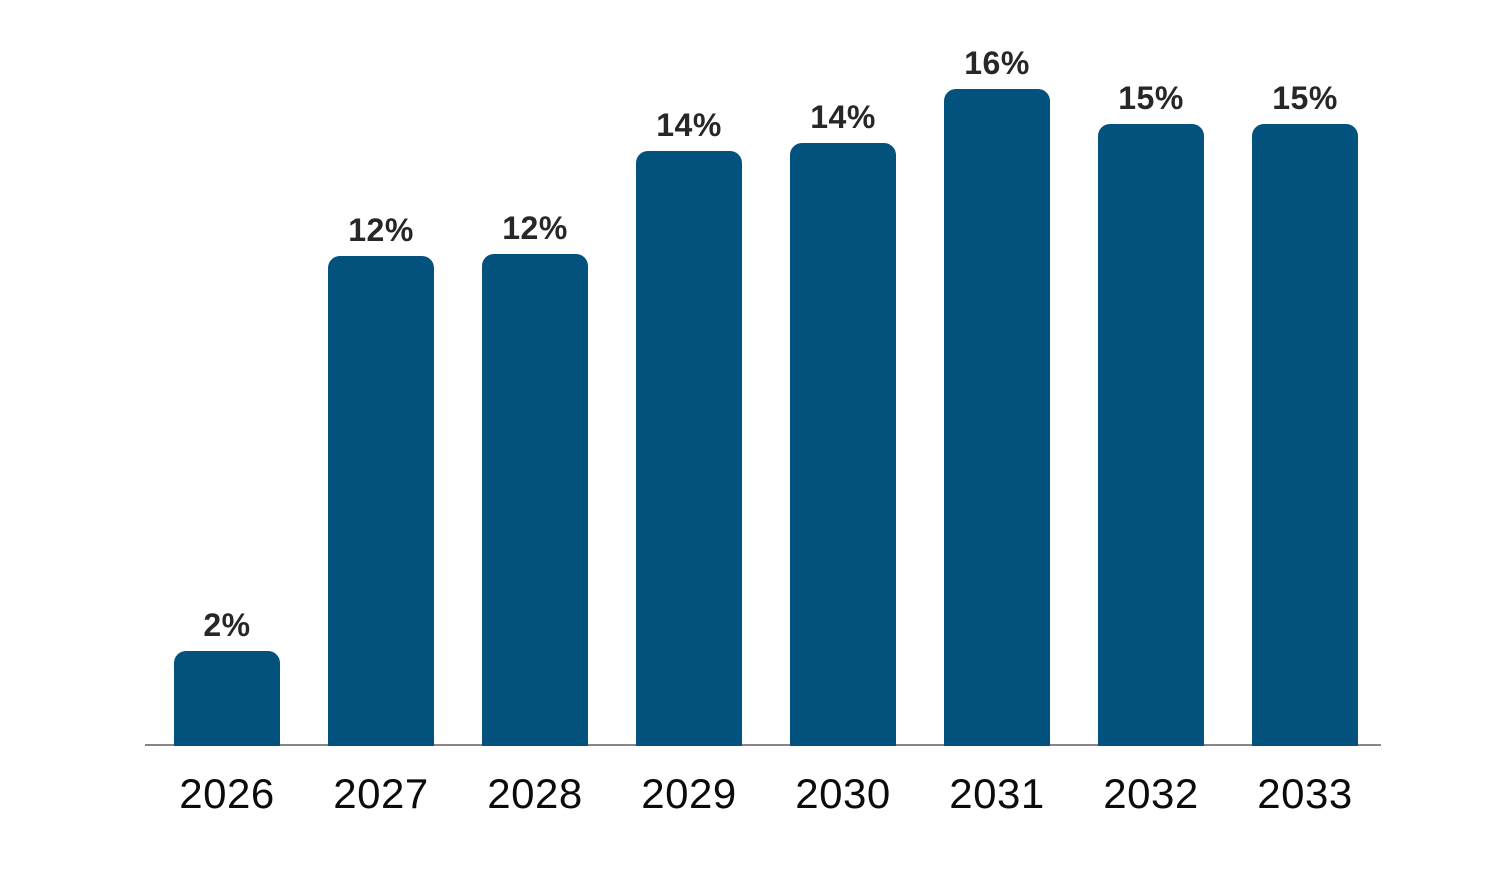 The height and width of the screenshot is (890, 1486). I want to click on x-tick-label-2032: 2032, so click(1151, 793).